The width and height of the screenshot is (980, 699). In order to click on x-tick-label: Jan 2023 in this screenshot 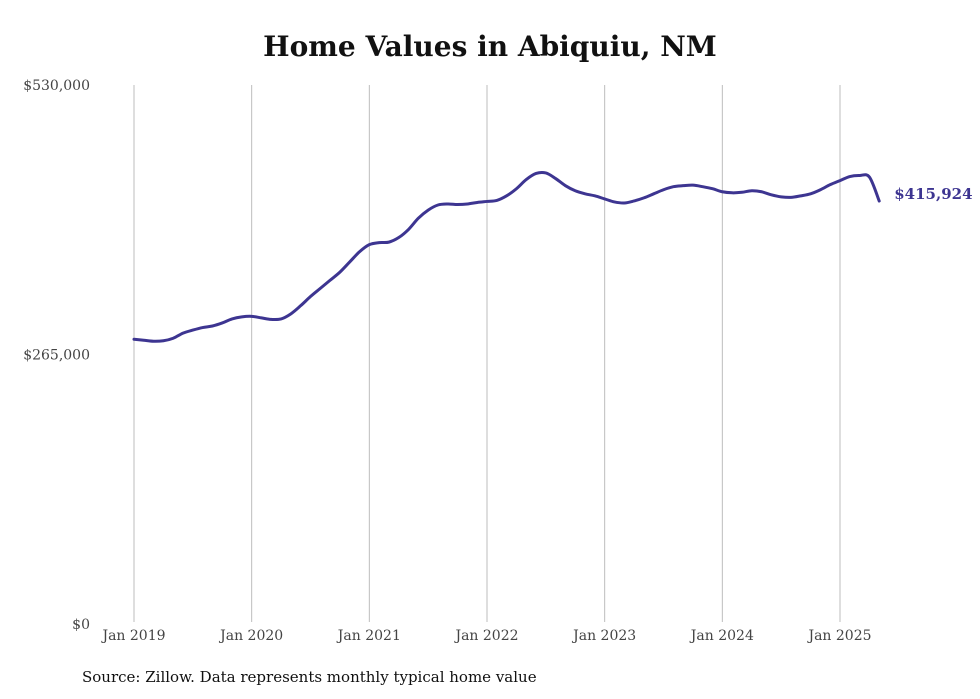, I will do `click(603, 636)`.